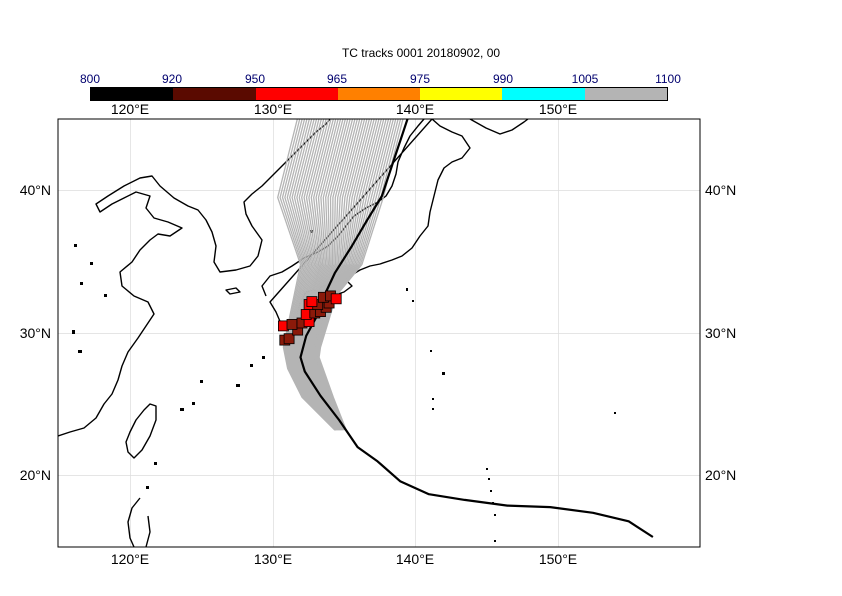 The height and width of the screenshot is (596, 842). Describe the element at coordinates (273, 559) in the screenshot. I see `lon-tick-bottom-130: 130°E` at that location.